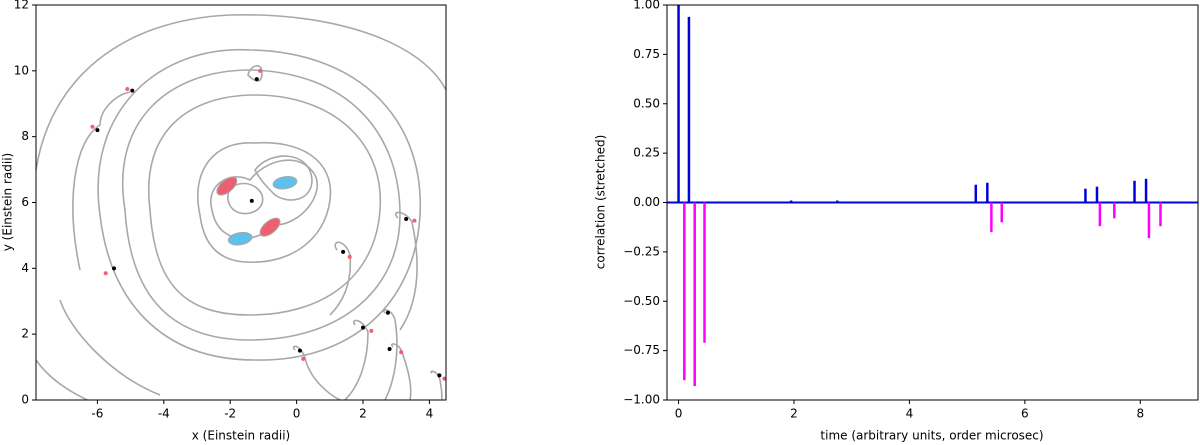  What do you see at coordinates (931, 436) in the screenshot?
I see `x-axis-label: time (arbitrary units, order microsec)` at bounding box center [931, 436].